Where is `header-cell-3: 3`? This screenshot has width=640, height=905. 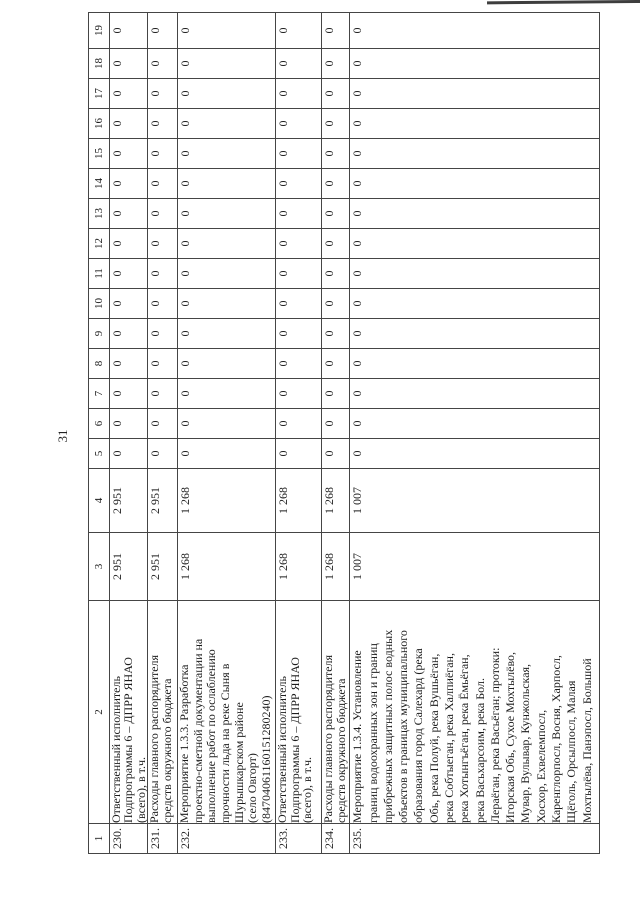
header-cell-3: 3 is located at coordinates (99, 566).